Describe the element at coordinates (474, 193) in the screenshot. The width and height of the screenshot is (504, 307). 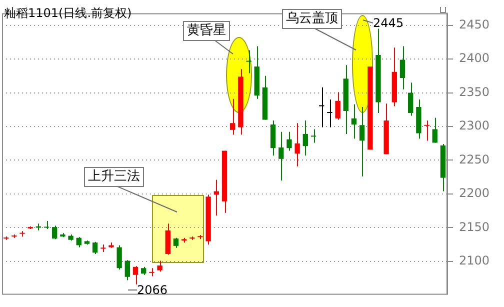
I see `y-tick-label: 2200` at that location.